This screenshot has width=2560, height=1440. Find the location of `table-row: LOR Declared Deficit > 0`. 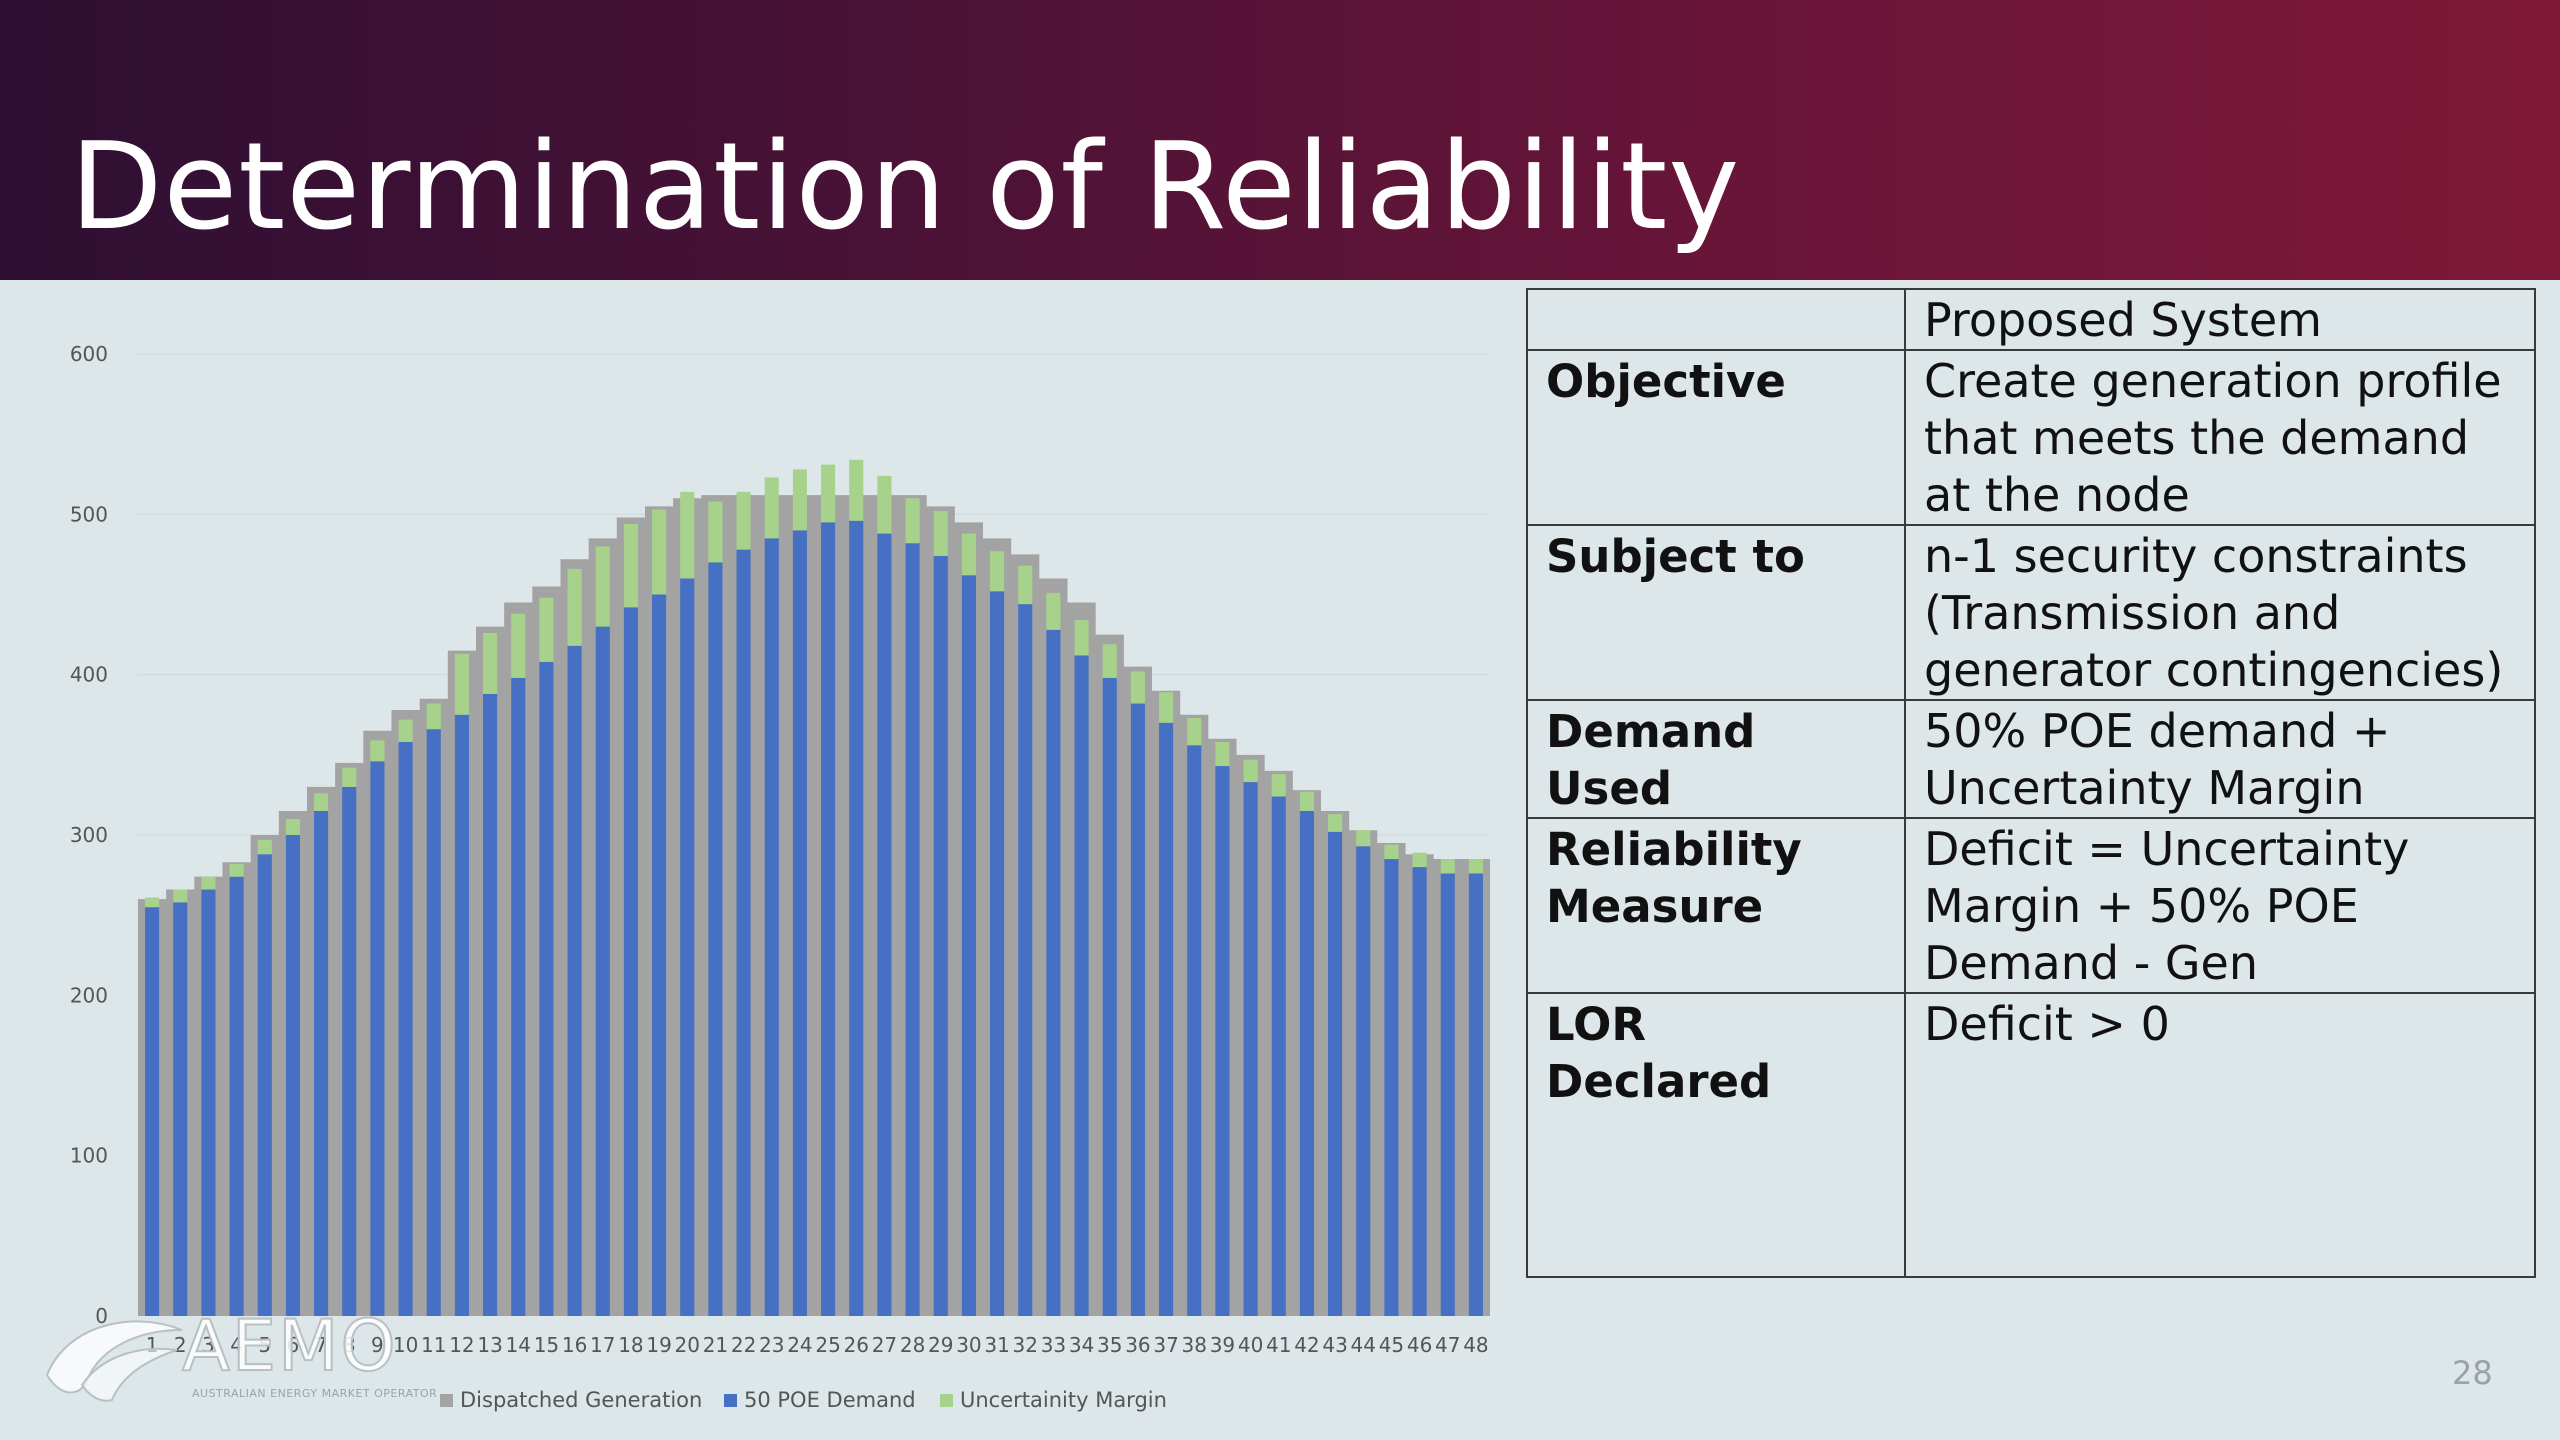

table-row: LOR Declared Deficit > 0 is located at coordinates (2031, 1135).